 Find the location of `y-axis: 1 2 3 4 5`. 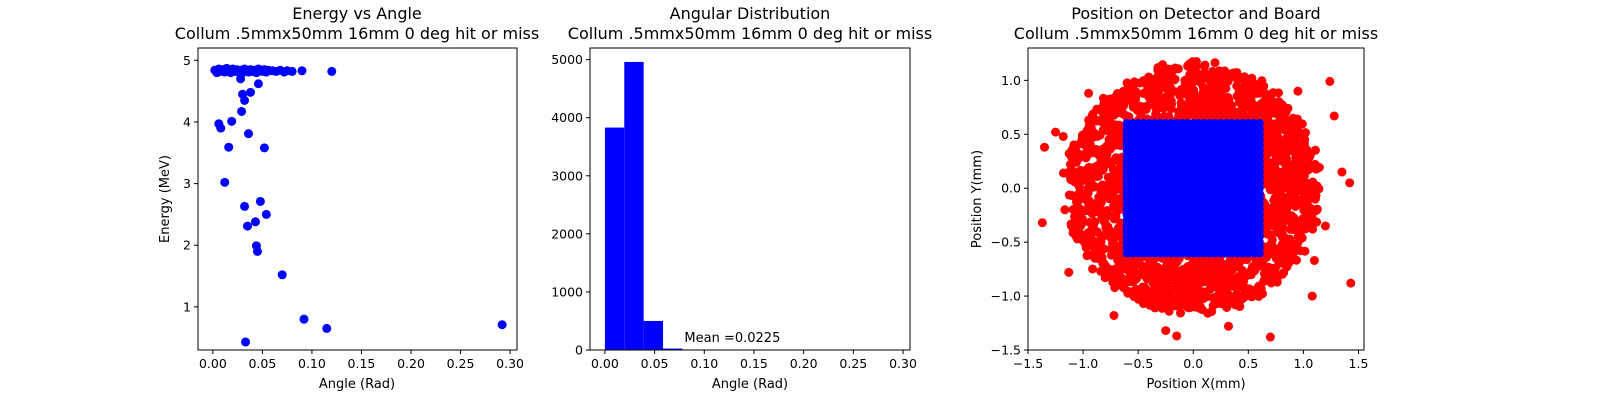

y-axis: 1 2 3 4 5 is located at coordinates (190, 183).